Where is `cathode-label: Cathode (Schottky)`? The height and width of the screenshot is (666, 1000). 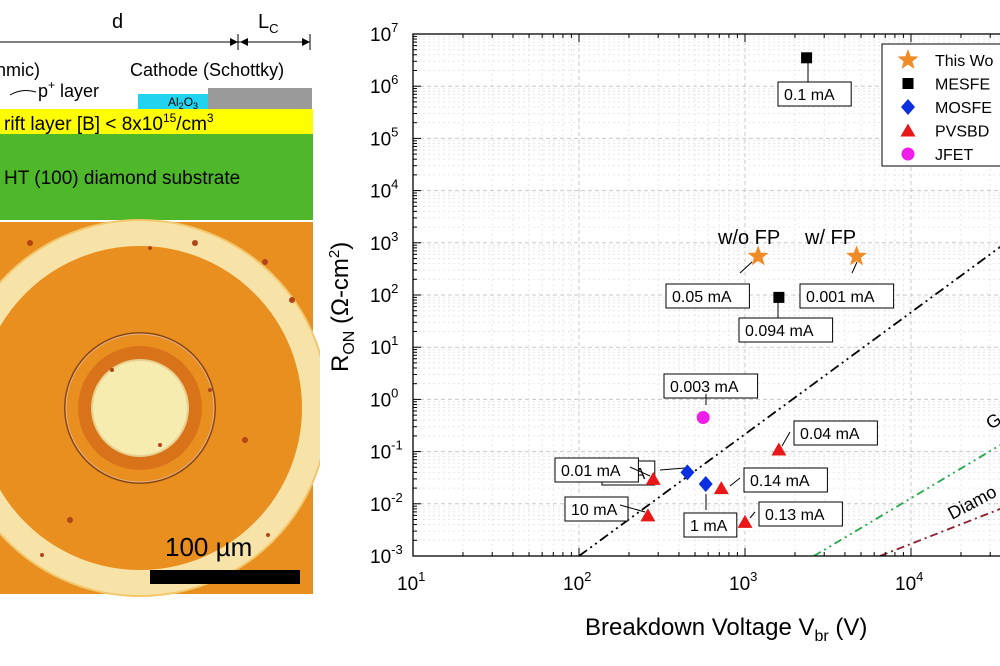 cathode-label: Cathode (Schottky) is located at coordinates (207, 70).